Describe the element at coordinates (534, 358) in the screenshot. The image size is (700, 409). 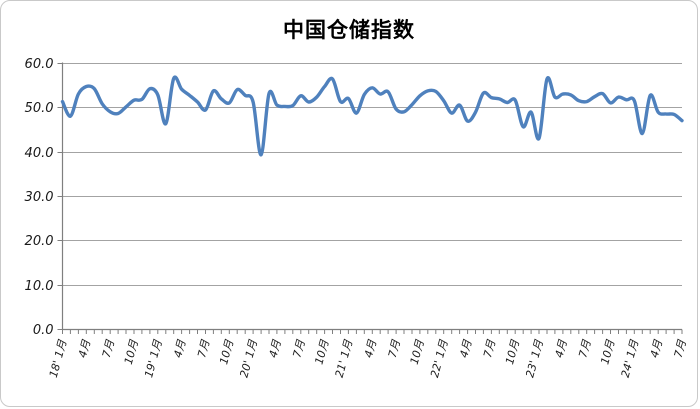
I see `x-tick-label: 23' 1月` at that location.